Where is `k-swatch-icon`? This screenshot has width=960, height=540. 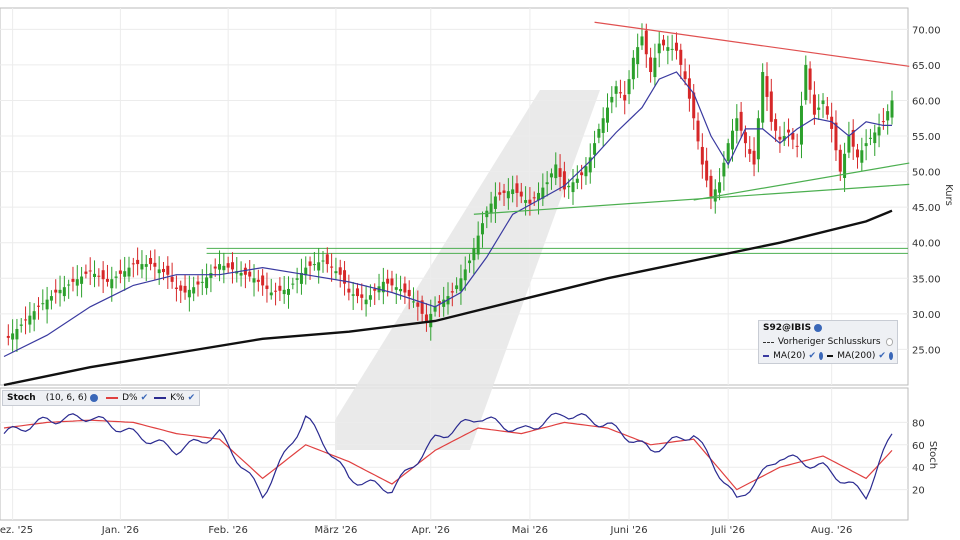
k-swatch-icon is located at coordinates (160, 398).